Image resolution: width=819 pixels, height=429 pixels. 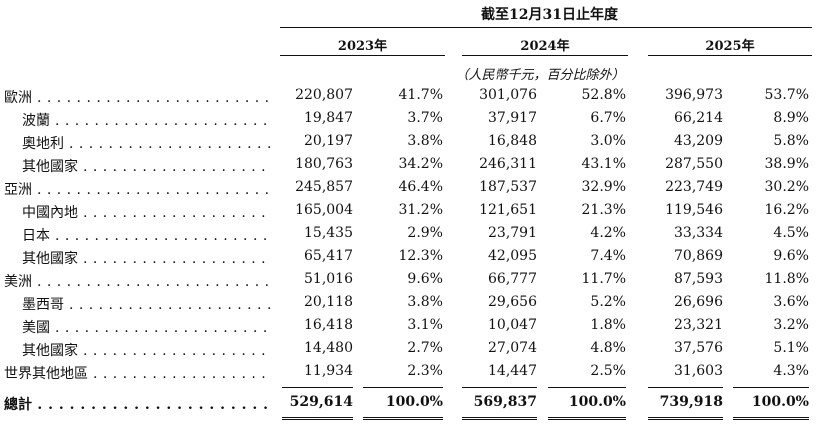 I want to click on total-pct-2024: 100.0%, so click(x=597, y=402).